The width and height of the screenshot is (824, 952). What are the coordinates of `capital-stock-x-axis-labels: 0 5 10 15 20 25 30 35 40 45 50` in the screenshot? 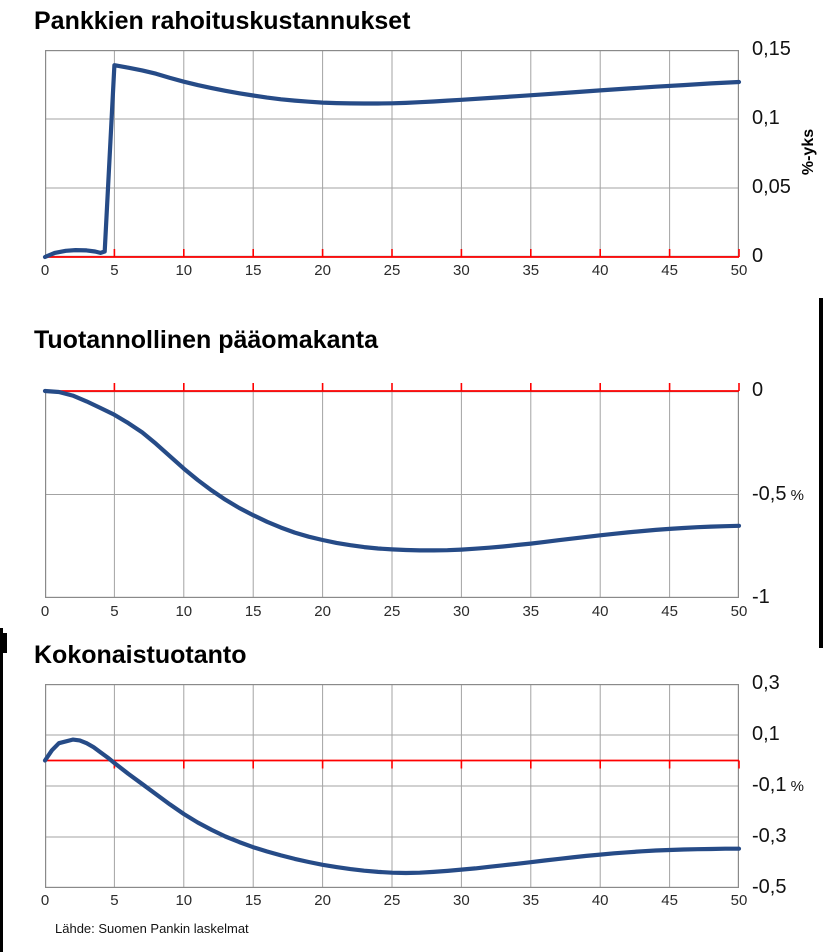 It's located at (394, 612).